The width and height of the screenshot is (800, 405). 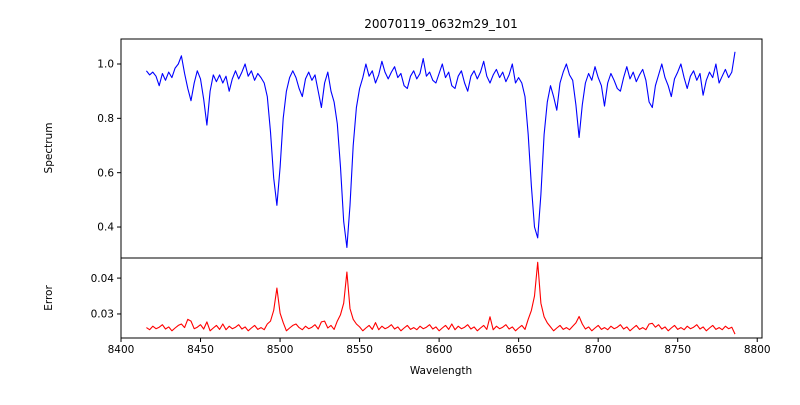 What do you see at coordinates (439, 350) in the screenshot?
I see `x-tick-label: 8600` at bounding box center [439, 350].